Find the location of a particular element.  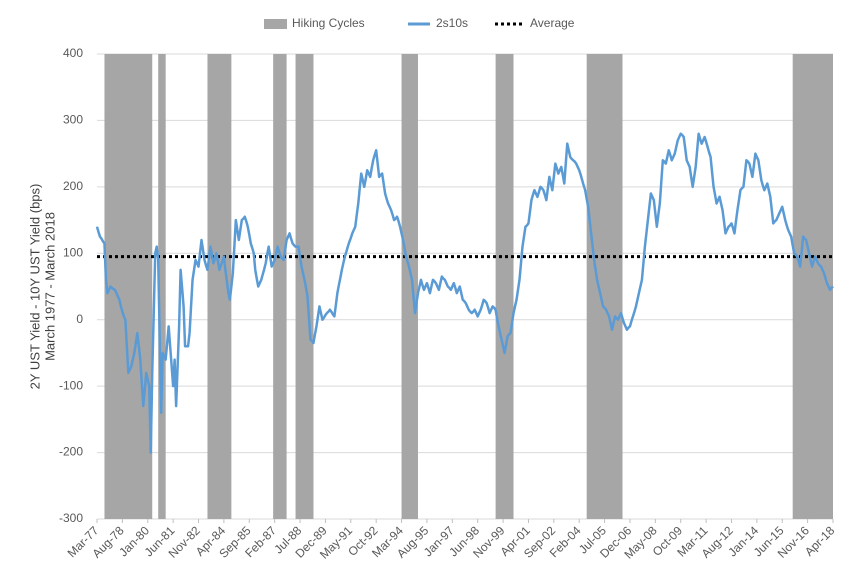

x-tick-label: Apr-18 is located at coordinates (820, 541).